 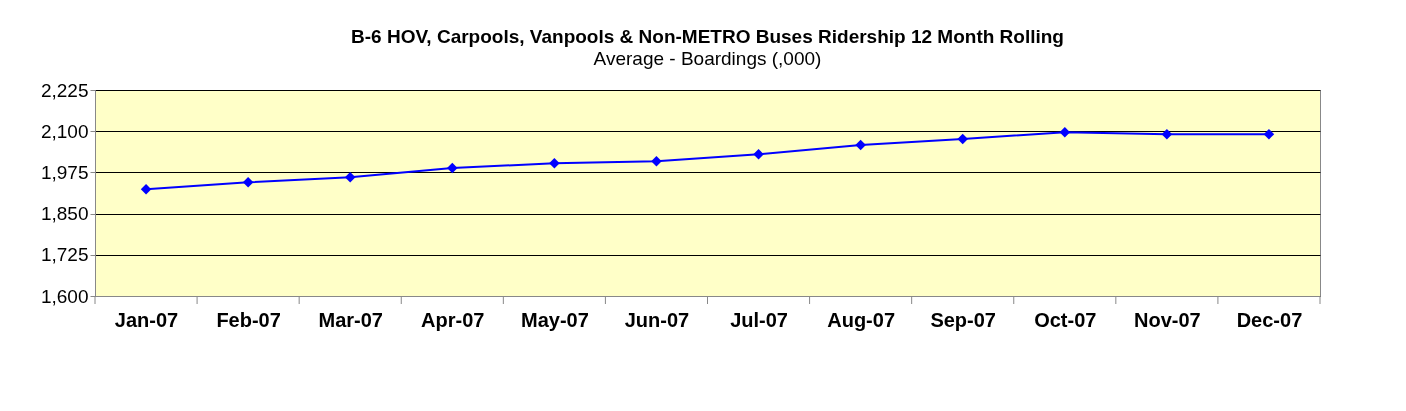 I want to click on y-tick-label: 2,100, so click(x=64, y=131).